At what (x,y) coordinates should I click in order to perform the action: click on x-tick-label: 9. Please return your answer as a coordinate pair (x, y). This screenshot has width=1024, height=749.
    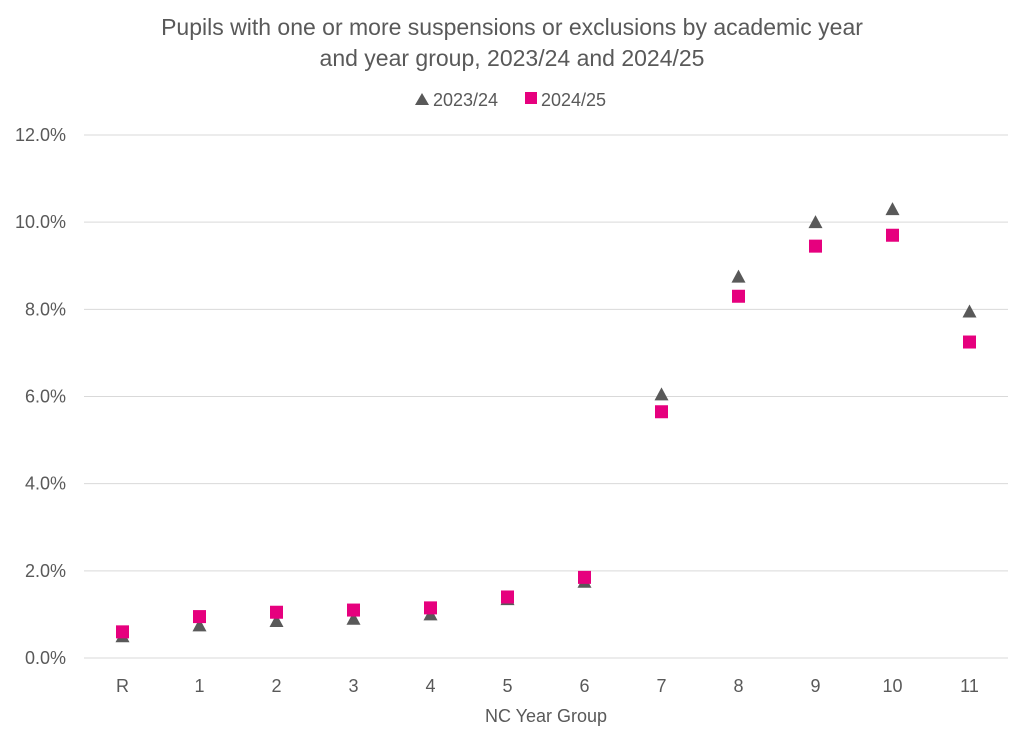
    Looking at the image, I should click on (815, 686).